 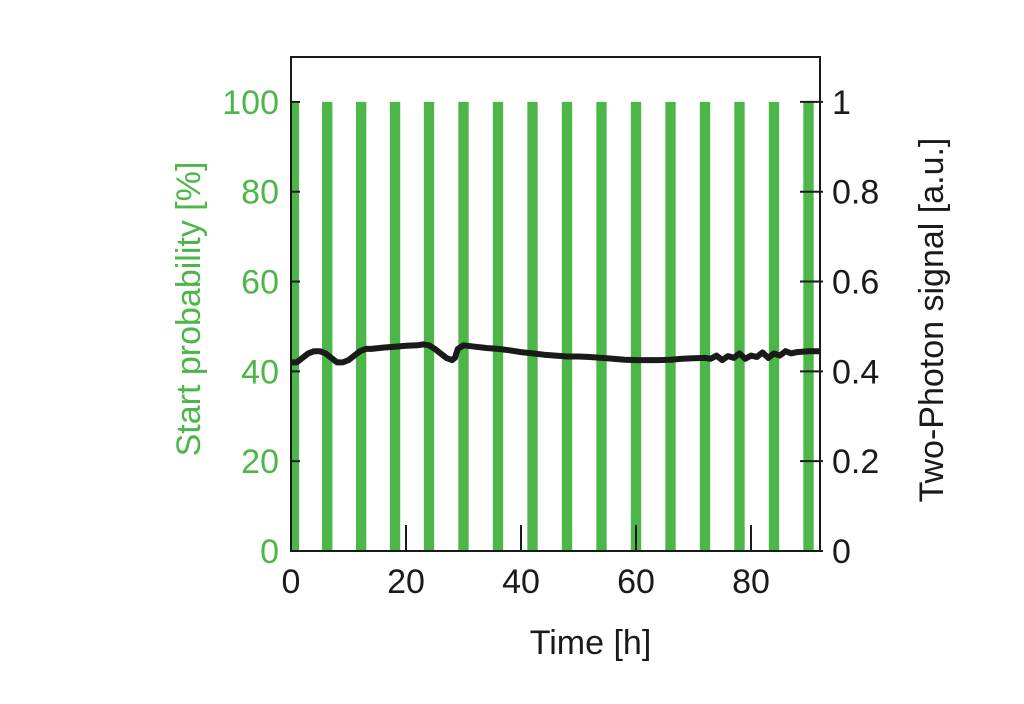 I want to click on y-right-axis-title: Two-Photon signal [a.u.], so click(x=932, y=320).